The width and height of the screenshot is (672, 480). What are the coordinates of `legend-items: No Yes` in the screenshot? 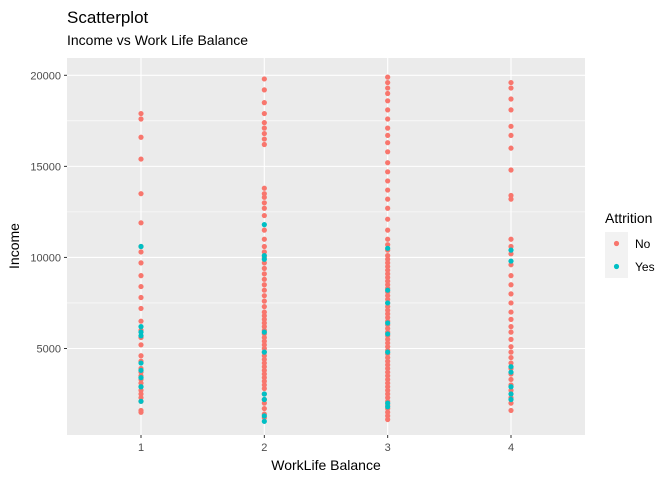 It's located at (630, 255).